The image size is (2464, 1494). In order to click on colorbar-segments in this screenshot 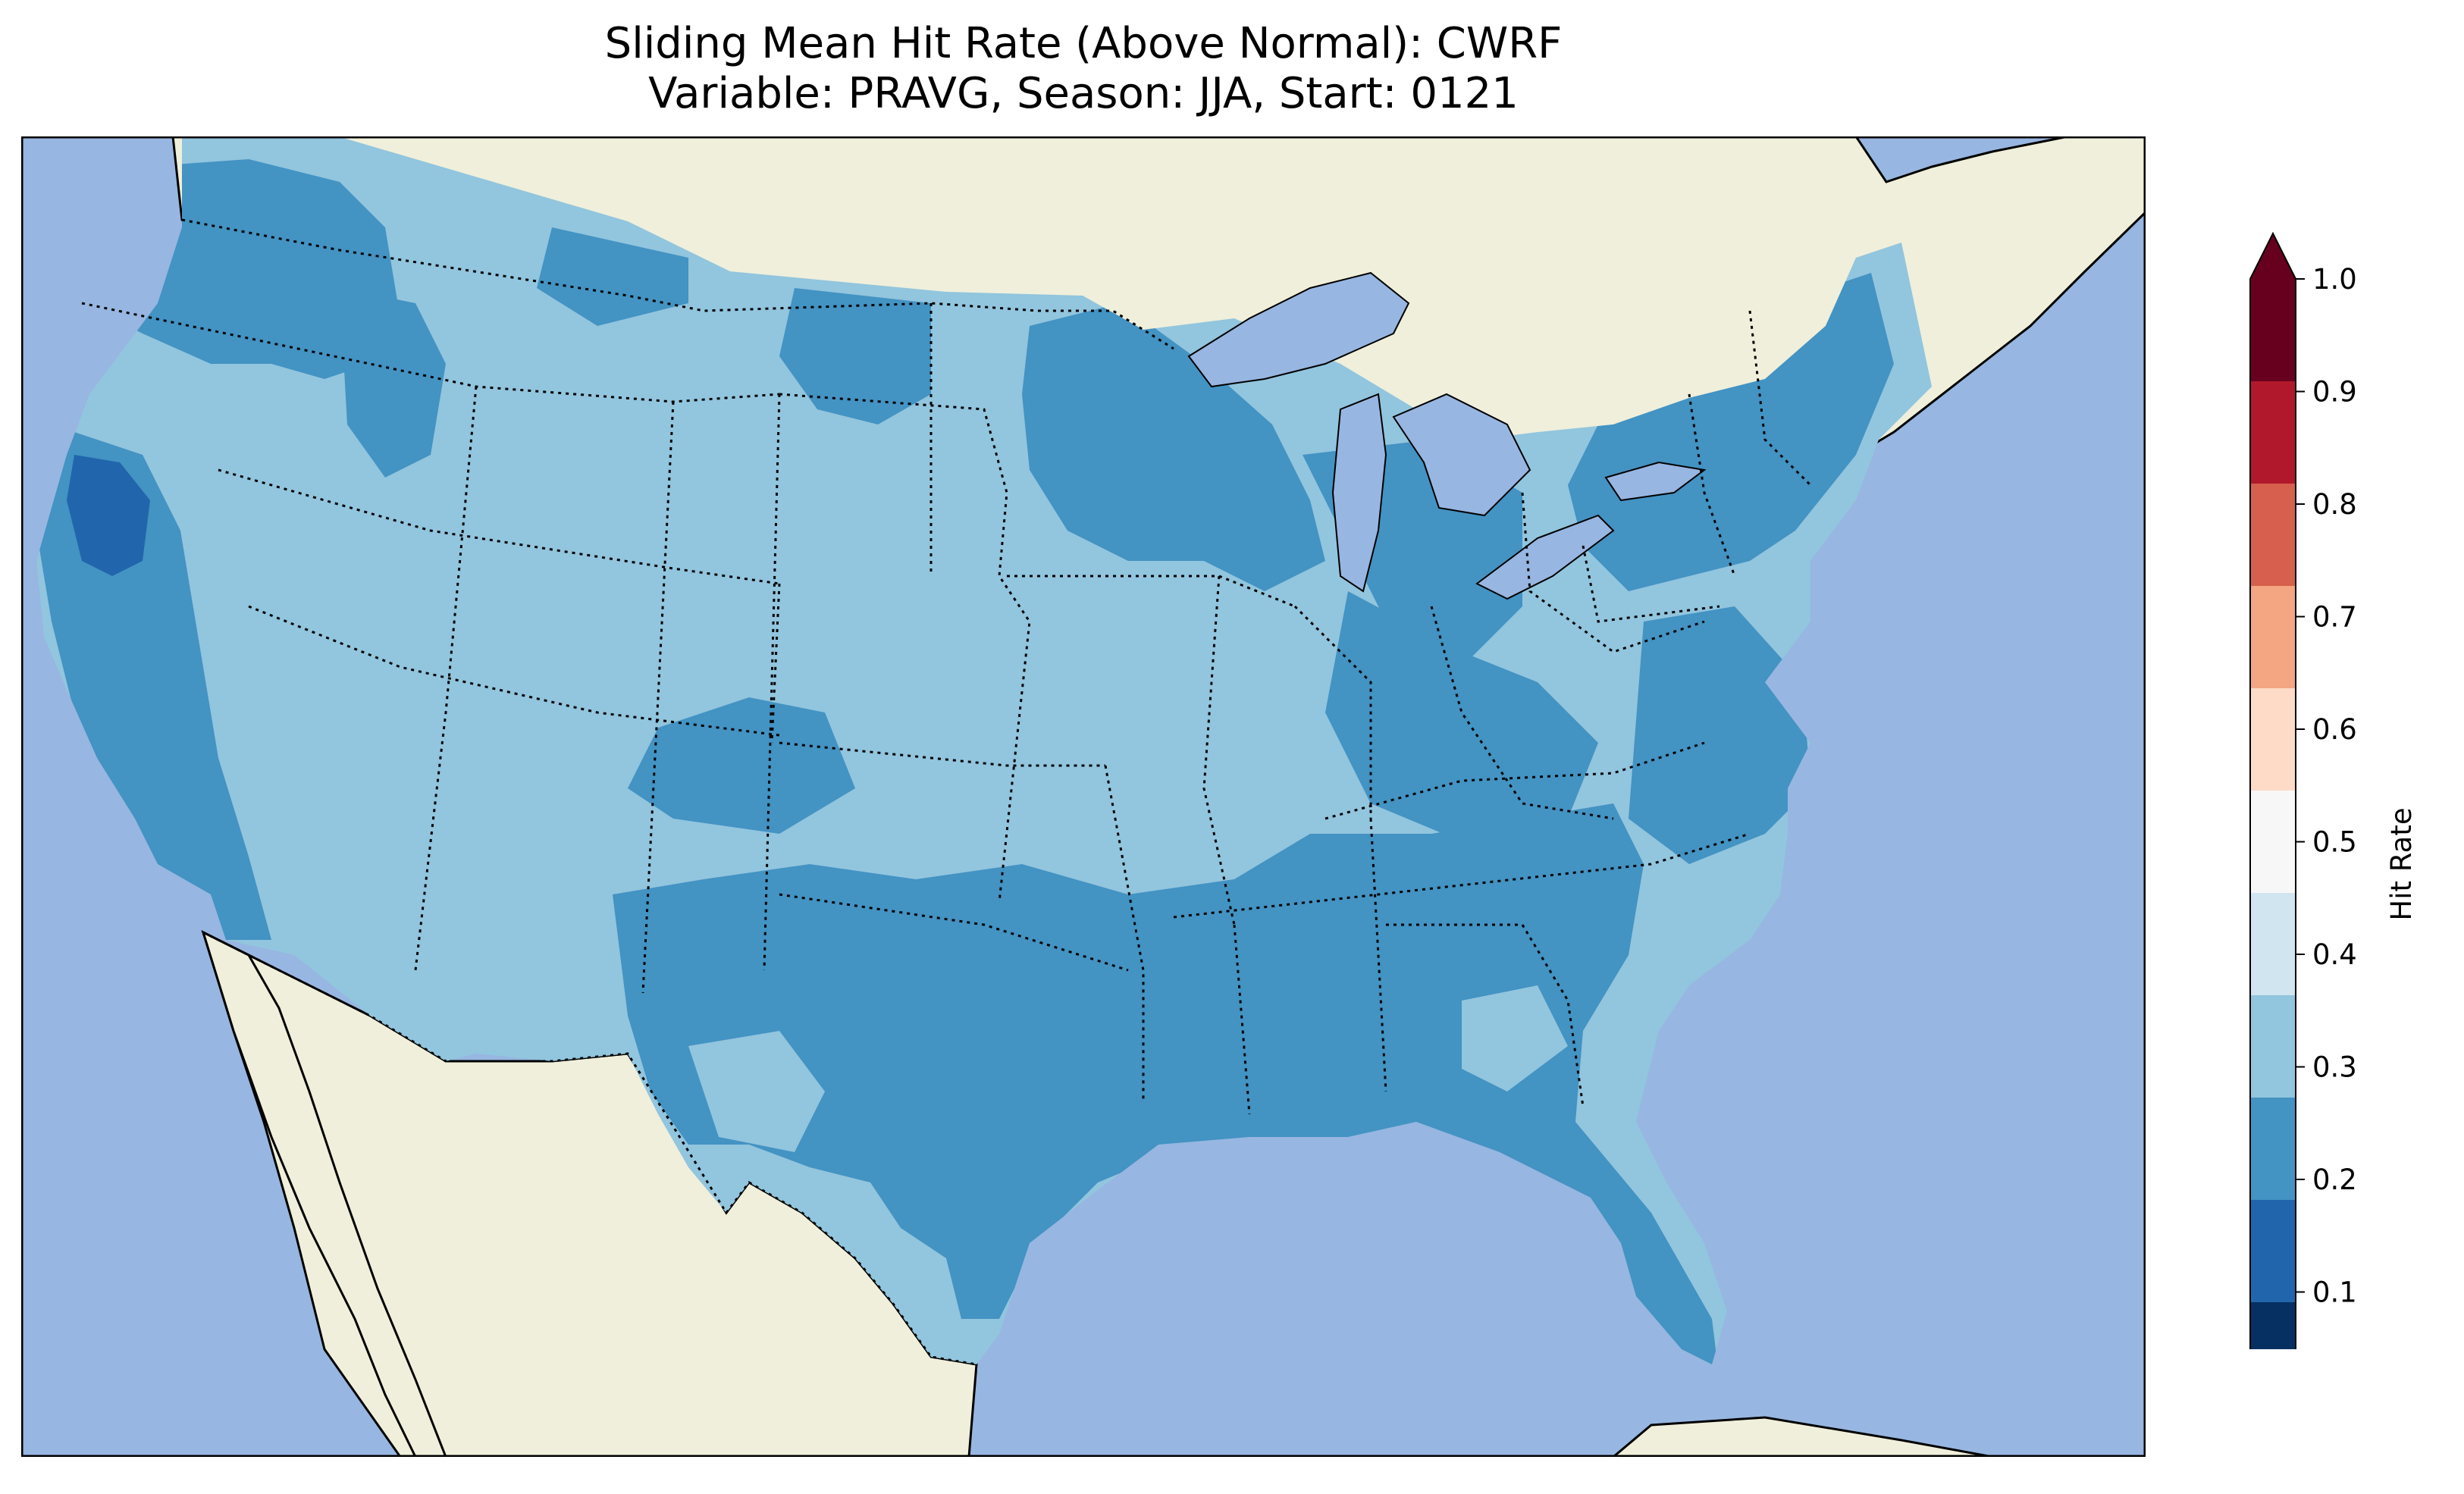, I will do `click(2273, 791)`.